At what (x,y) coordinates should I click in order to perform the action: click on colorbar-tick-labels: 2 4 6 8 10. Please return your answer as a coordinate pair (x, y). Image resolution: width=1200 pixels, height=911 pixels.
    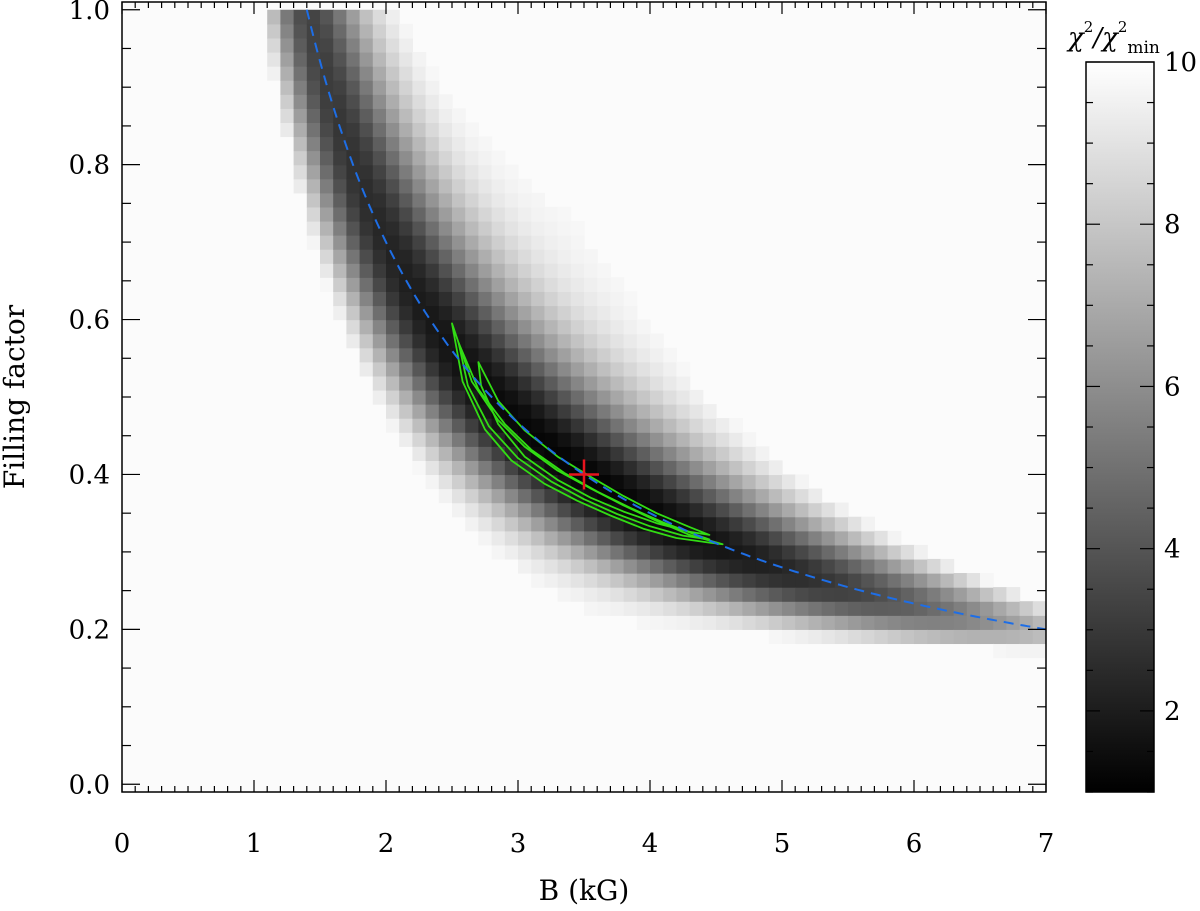
    Looking at the image, I should click on (1180, 387).